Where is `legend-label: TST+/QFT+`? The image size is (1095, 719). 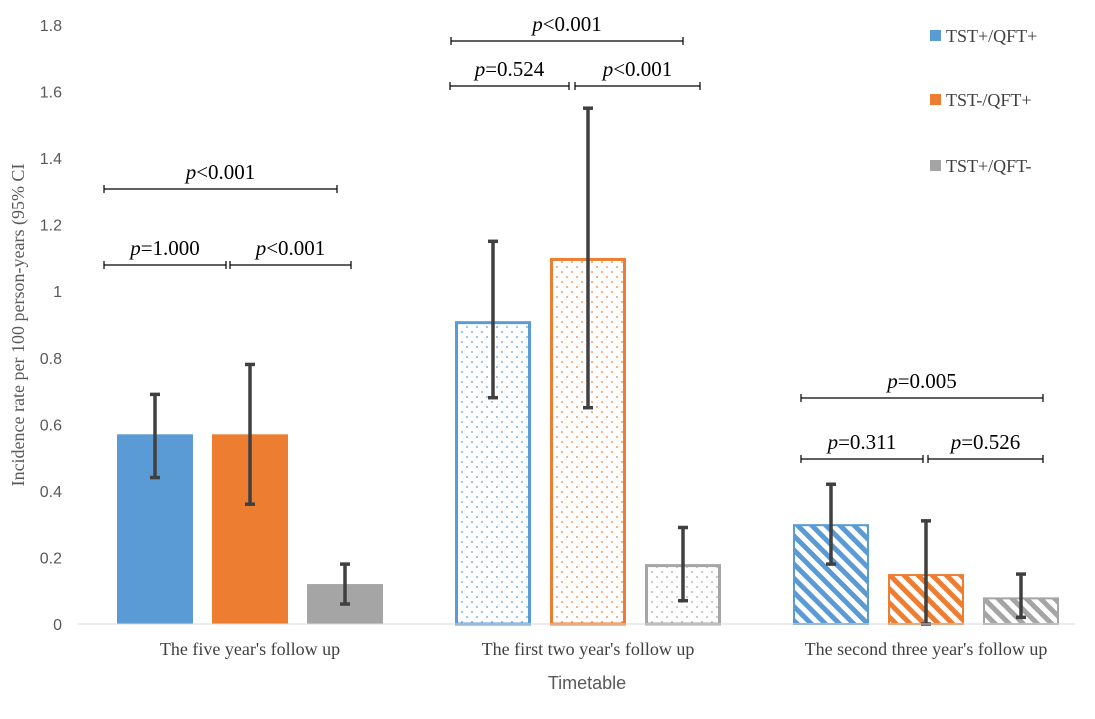 legend-label: TST+/QFT+ is located at coordinates (991, 36).